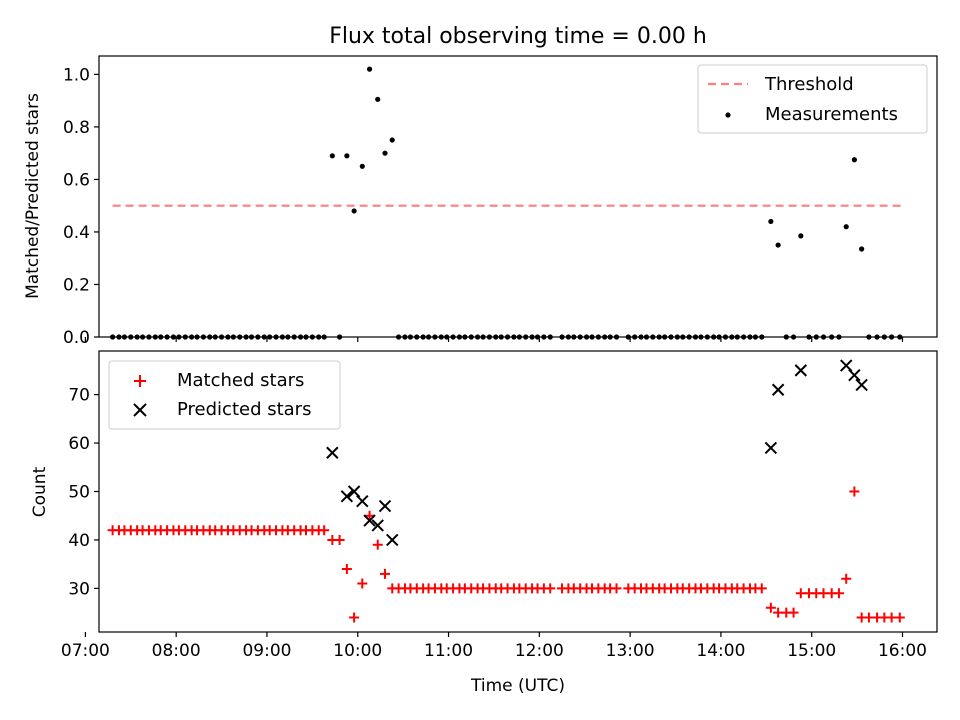  What do you see at coordinates (240, 380) in the screenshot?
I see `legend-matched-label: Matched stars` at bounding box center [240, 380].